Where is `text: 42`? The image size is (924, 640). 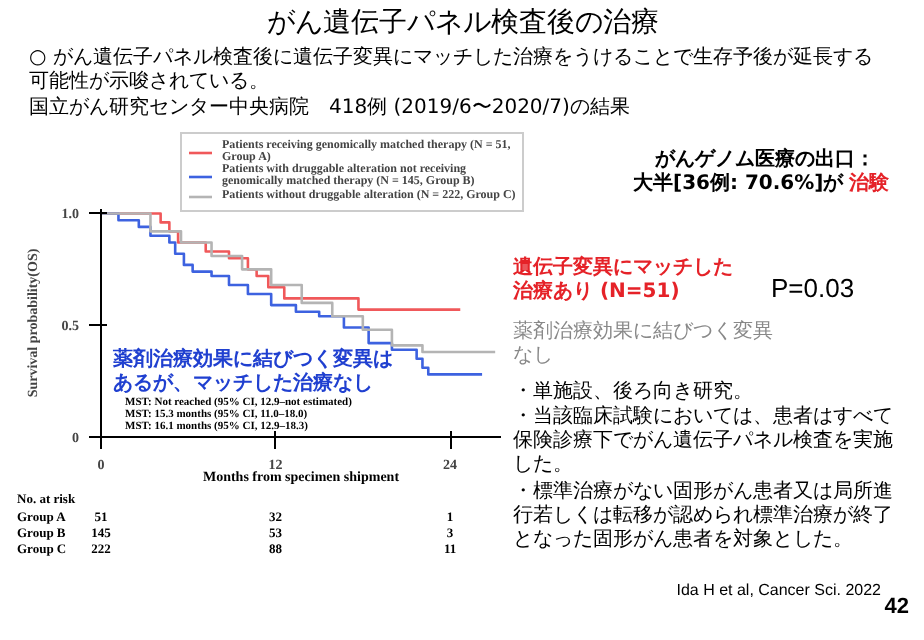
text: 42 is located at coordinates (897, 607).